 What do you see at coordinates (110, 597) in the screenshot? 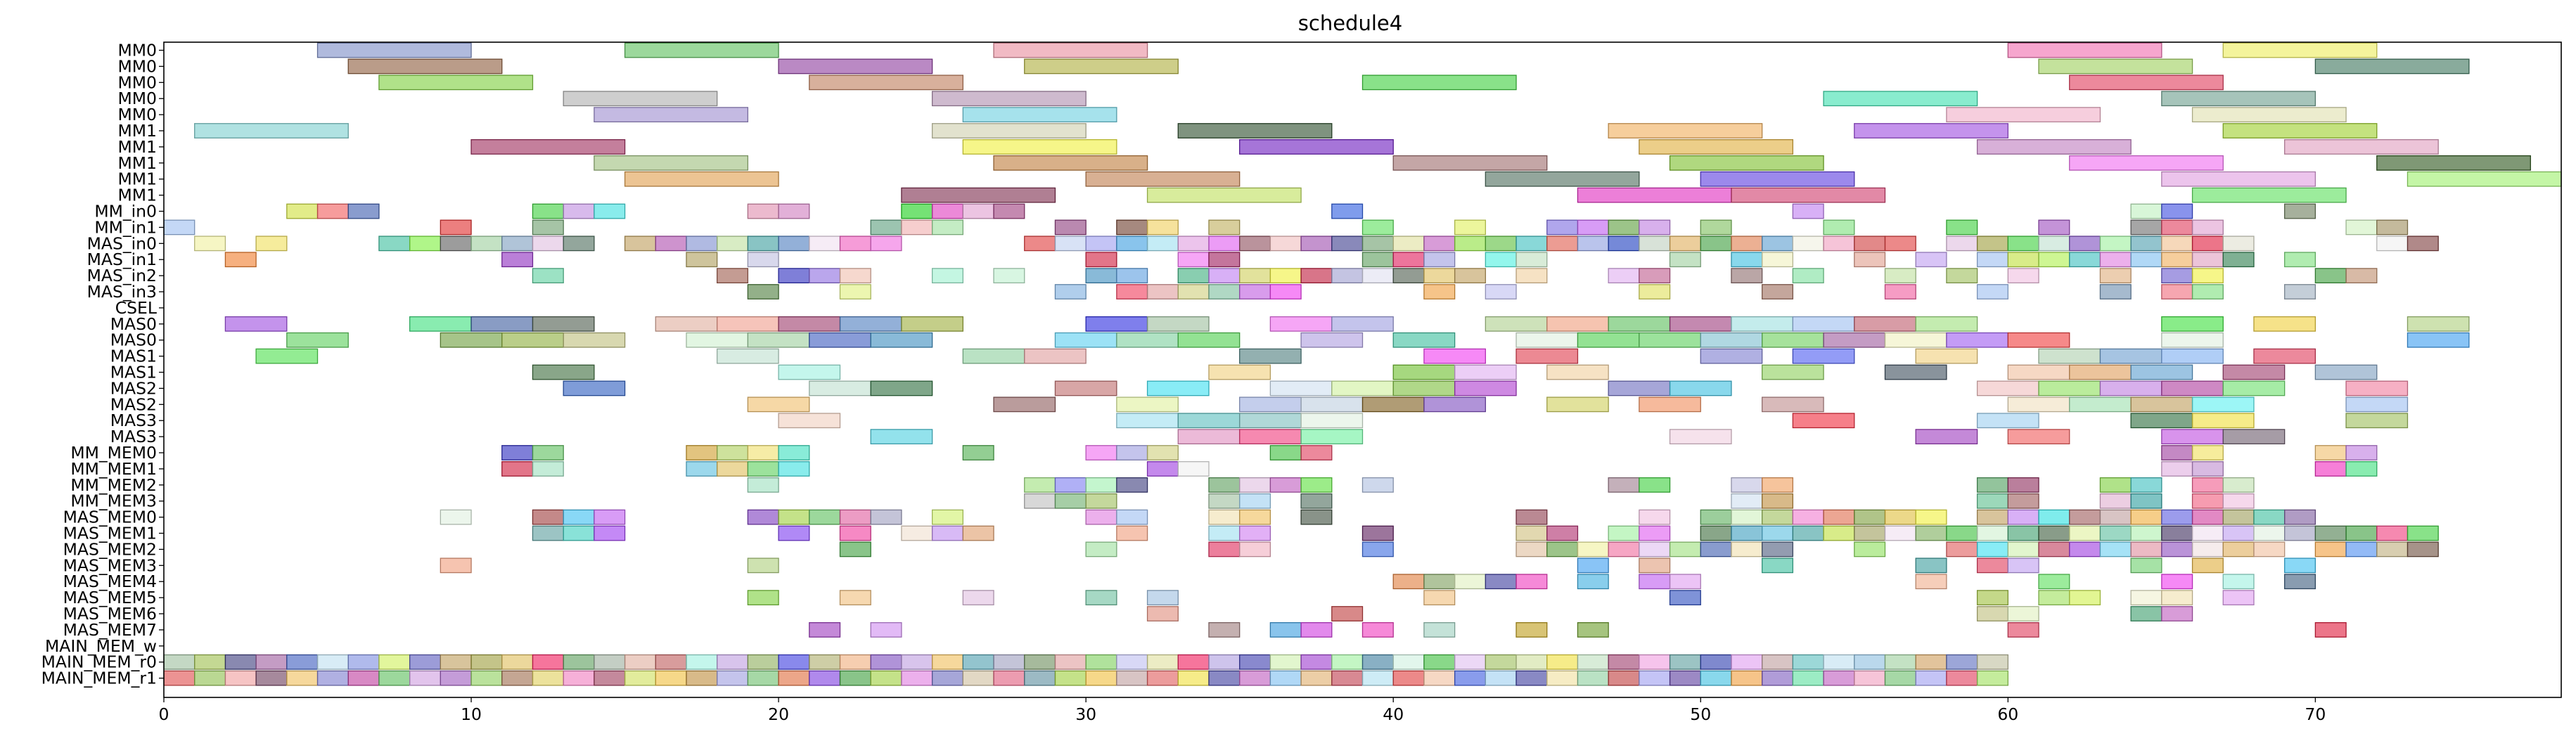
I see `y-tick-label: MAS_MEM5` at bounding box center [110, 597].